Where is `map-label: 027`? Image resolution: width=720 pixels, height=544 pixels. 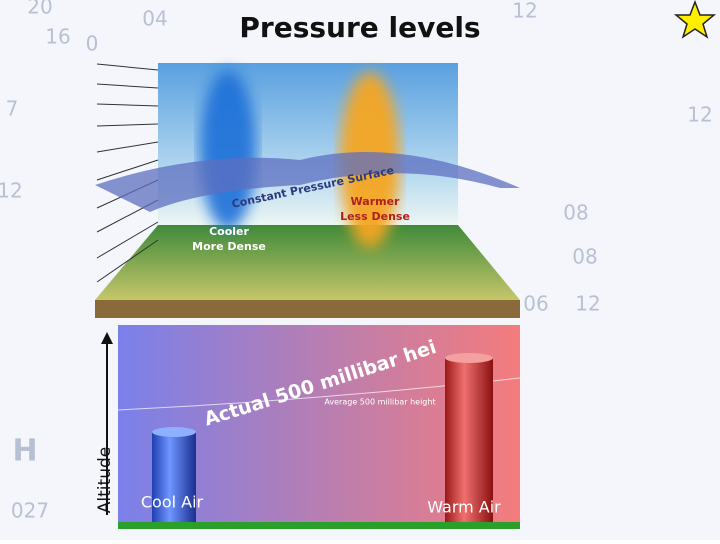
map-label: 027 is located at coordinates (30, 511).